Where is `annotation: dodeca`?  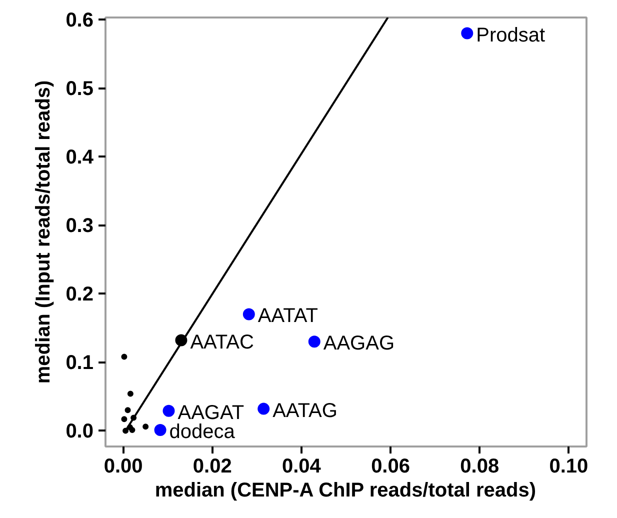 annotation: dodeca is located at coordinates (202, 432).